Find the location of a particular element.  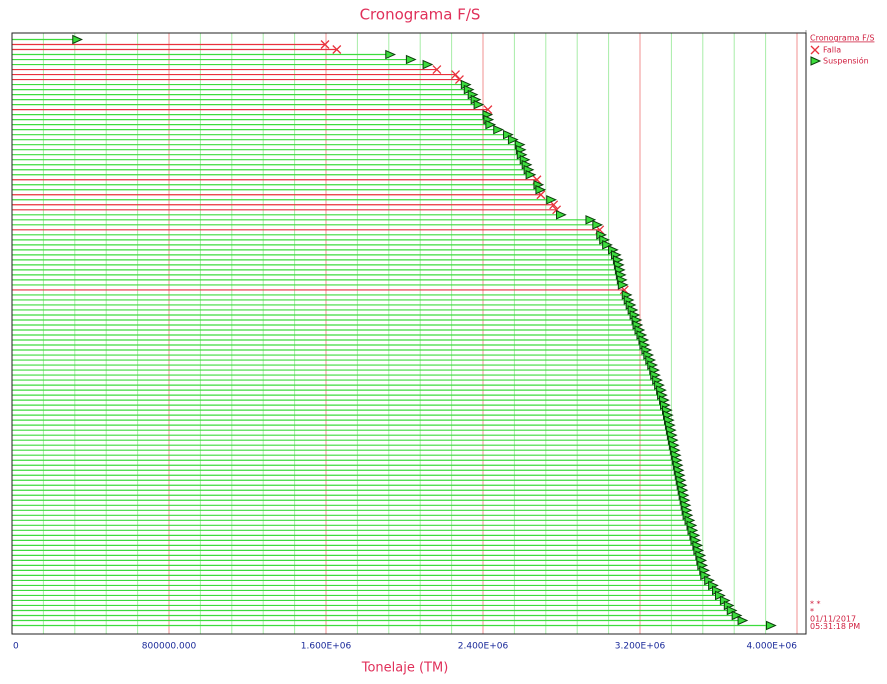

x-axis-label: Tonelaje (TM) is located at coordinates (405, 668).